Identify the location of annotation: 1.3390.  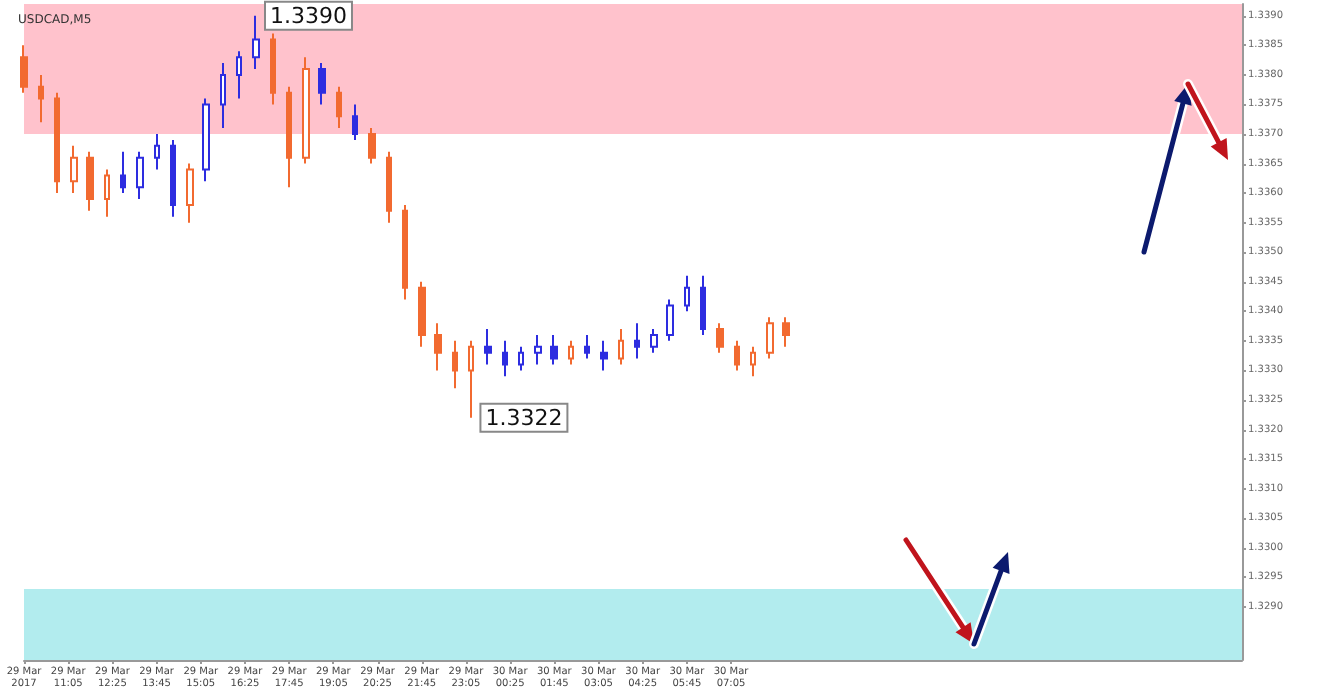
(308, 15).